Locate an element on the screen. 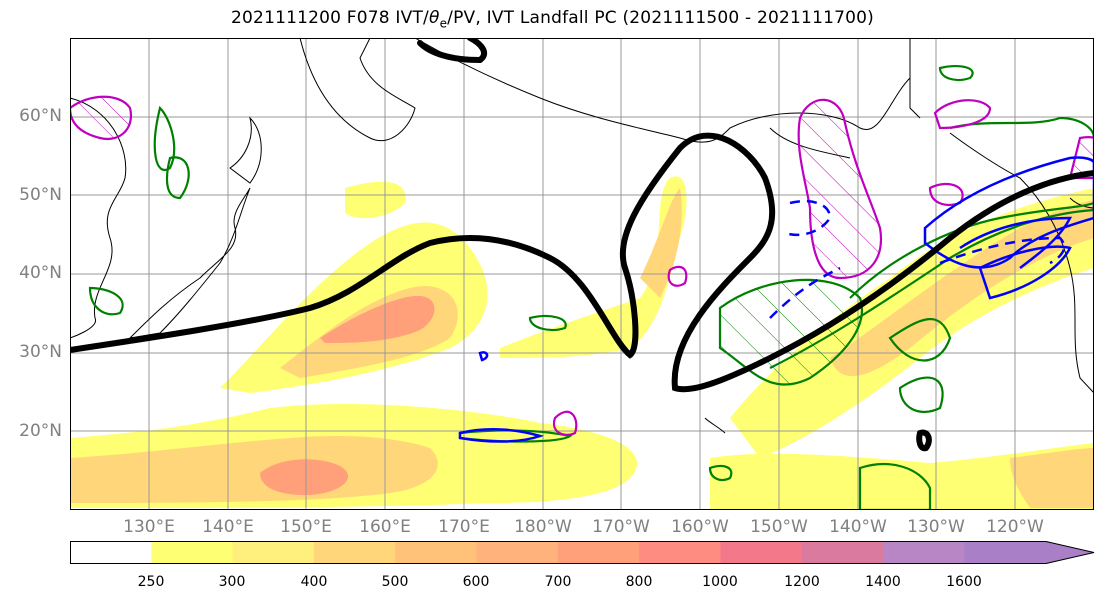  lat-label-40: 40°N is located at coordinates (40, 273).